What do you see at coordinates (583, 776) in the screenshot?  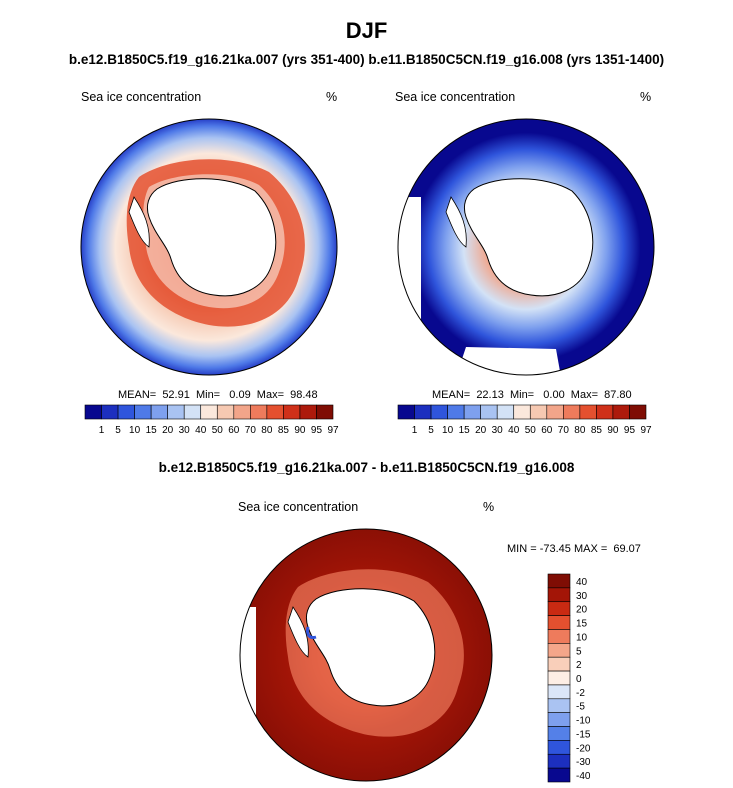 I see `diff-colorbar-label: -40` at bounding box center [583, 776].